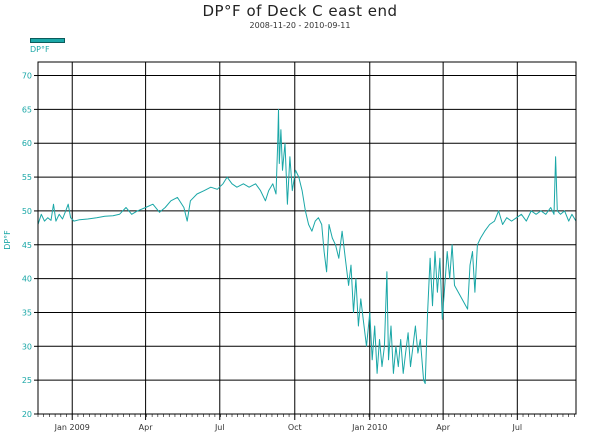 This screenshot has width=600, height=446. Describe the element at coordinates (27, 279) in the screenshot. I see `y-tick-label: 40` at that location.